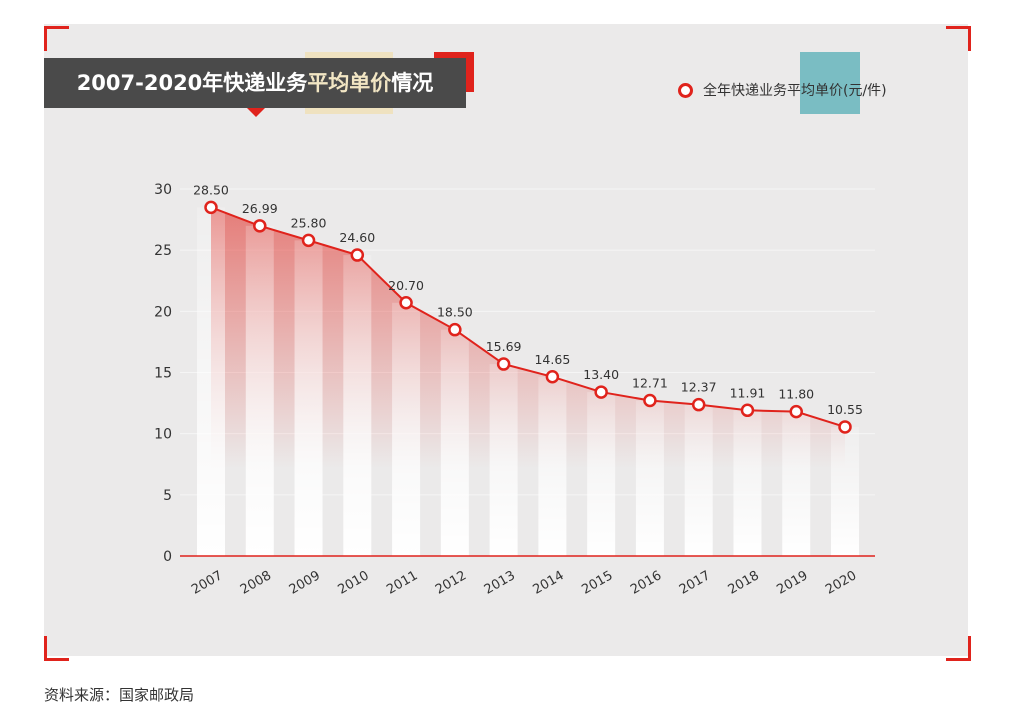 This screenshot has width=1010, height=716. Describe the element at coordinates (699, 387) in the screenshot. I see `data-label: 12.37` at that location.